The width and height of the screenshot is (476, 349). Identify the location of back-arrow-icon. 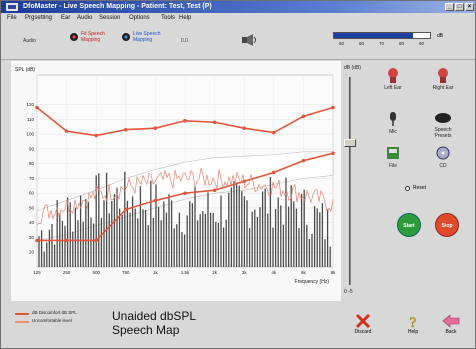
(451, 321).